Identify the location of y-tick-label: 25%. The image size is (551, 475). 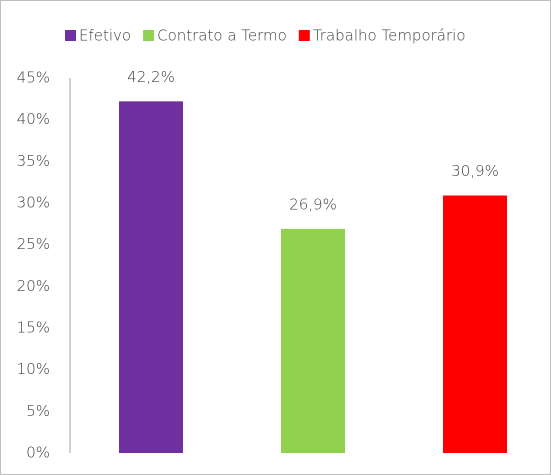
(33, 244).